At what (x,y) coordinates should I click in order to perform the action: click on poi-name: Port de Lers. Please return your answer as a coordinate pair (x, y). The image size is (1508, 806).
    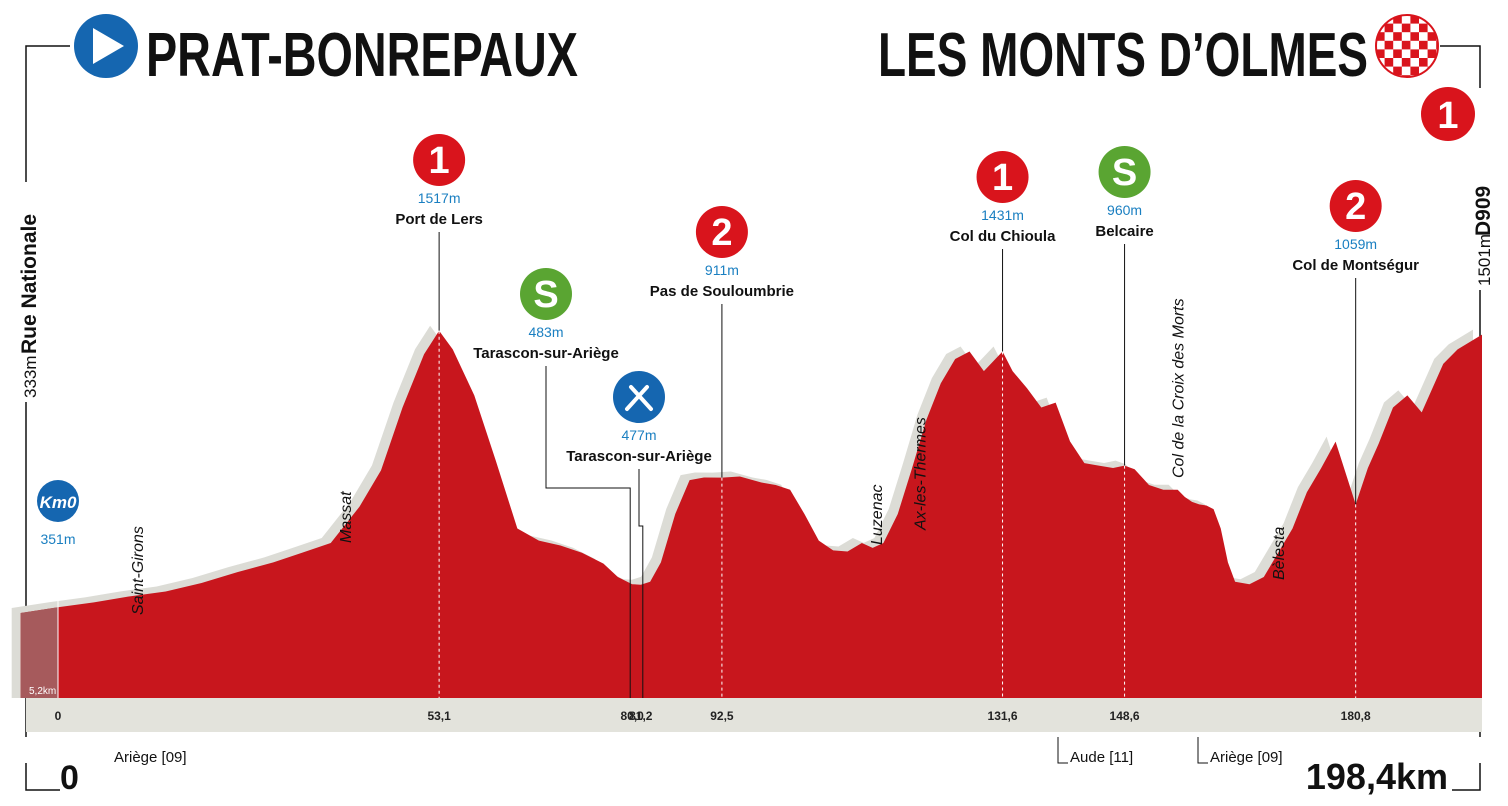
    Looking at the image, I should click on (439, 219).